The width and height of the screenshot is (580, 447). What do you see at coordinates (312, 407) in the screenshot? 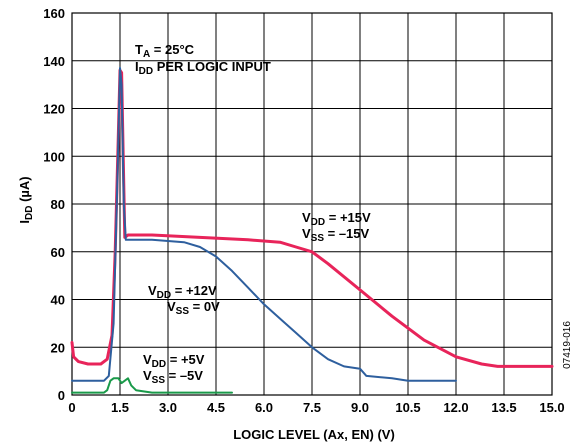
I see `x-tick-label: 7.5` at bounding box center [312, 407].